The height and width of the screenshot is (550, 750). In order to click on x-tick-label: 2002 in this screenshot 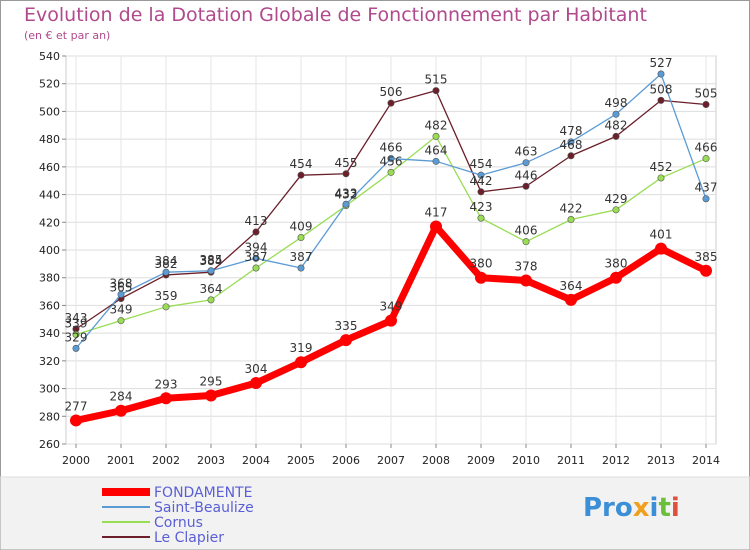, I will do `click(166, 460)`.